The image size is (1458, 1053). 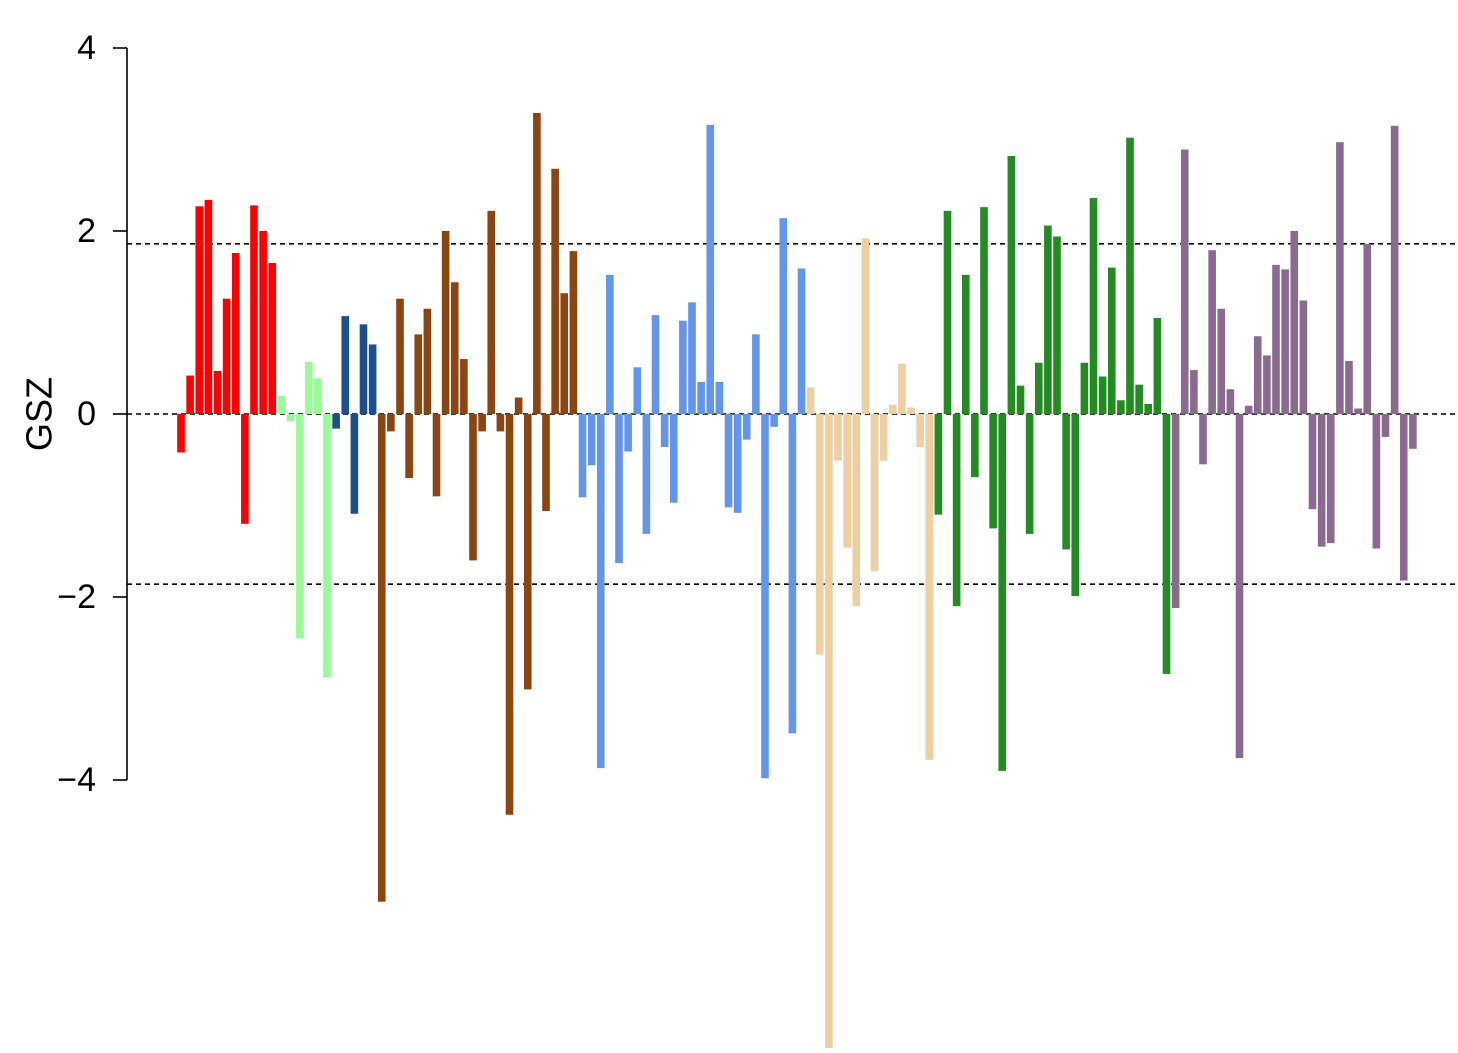 What do you see at coordinates (76, 780) in the screenshot?
I see `y-tick-label: −4` at bounding box center [76, 780].